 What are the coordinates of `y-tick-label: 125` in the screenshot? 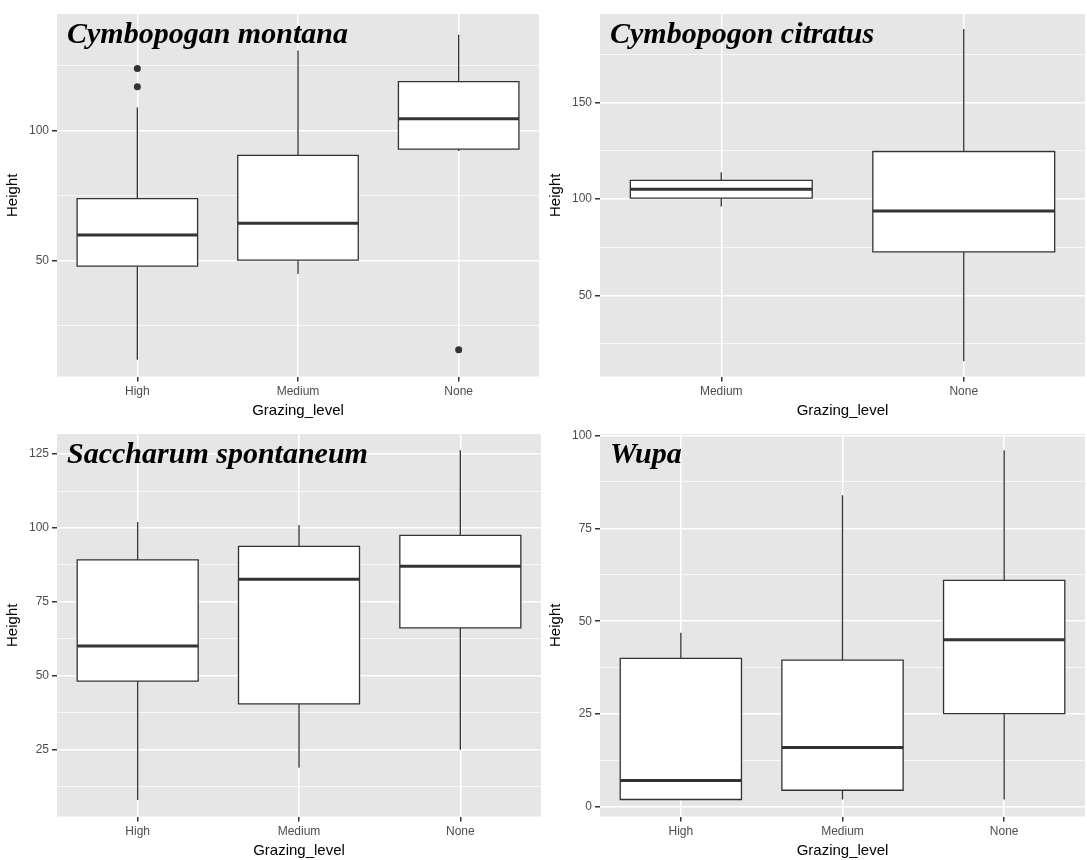 It's located at (39, 453).